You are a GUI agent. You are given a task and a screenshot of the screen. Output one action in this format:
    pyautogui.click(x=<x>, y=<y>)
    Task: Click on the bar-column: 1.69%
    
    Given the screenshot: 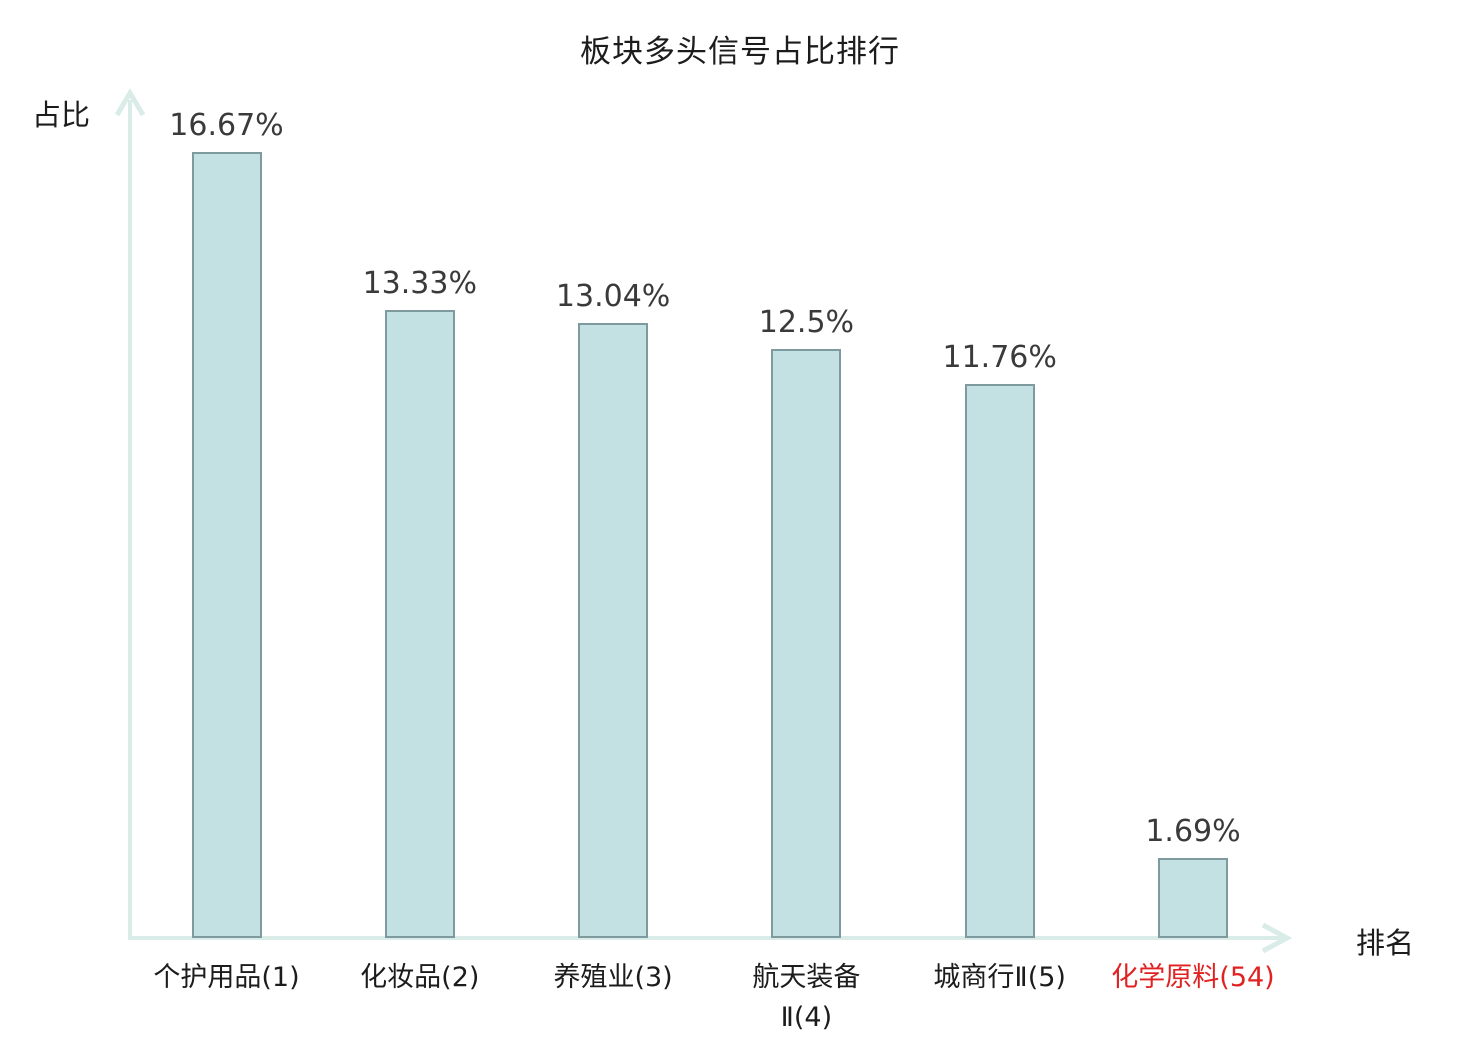 What is the action you would take?
    pyautogui.click(x=1193, y=876)
    